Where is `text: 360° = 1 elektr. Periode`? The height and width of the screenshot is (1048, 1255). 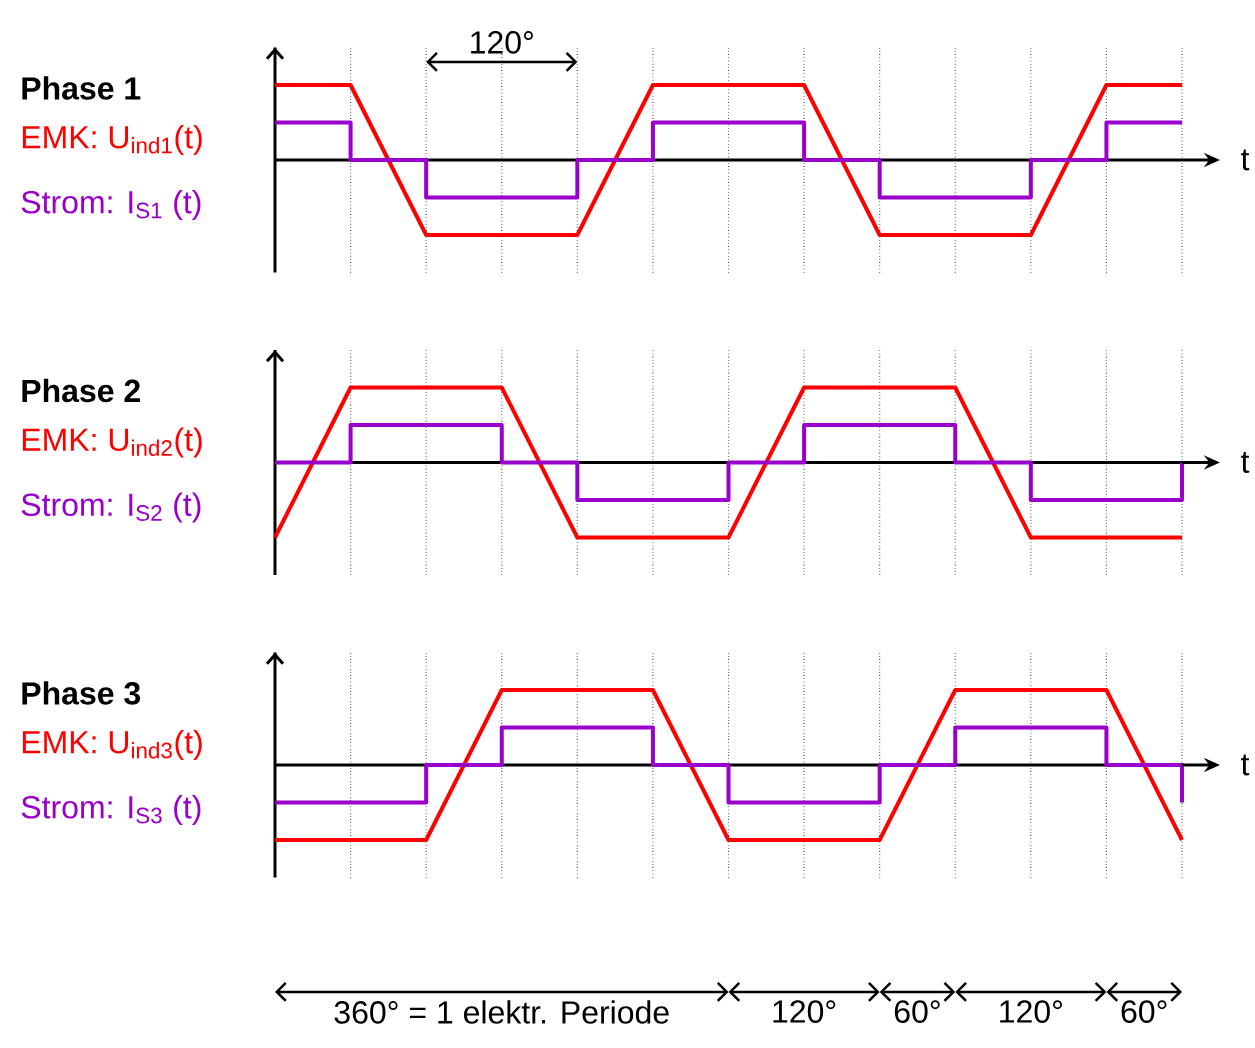
text: 360° = 1 elektr. Periode is located at coordinates (501, 1012).